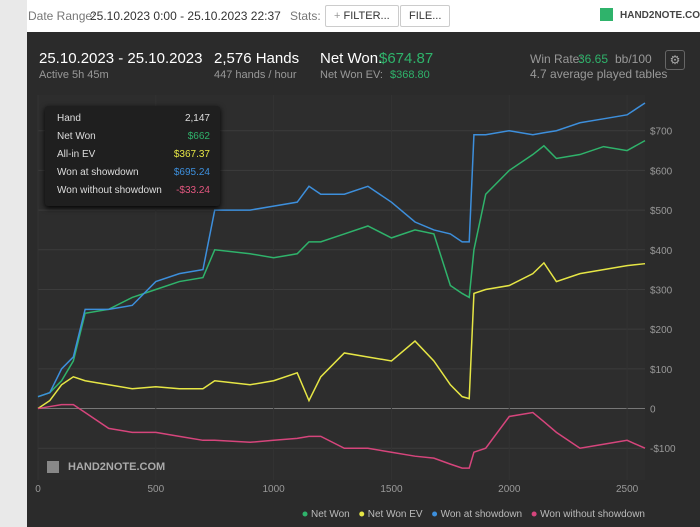 The height and width of the screenshot is (527, 700). What do you see at coordinates (593, 59) in the screenshot?
I see `wr-value: 36.65` at bounding box center [593, 59].